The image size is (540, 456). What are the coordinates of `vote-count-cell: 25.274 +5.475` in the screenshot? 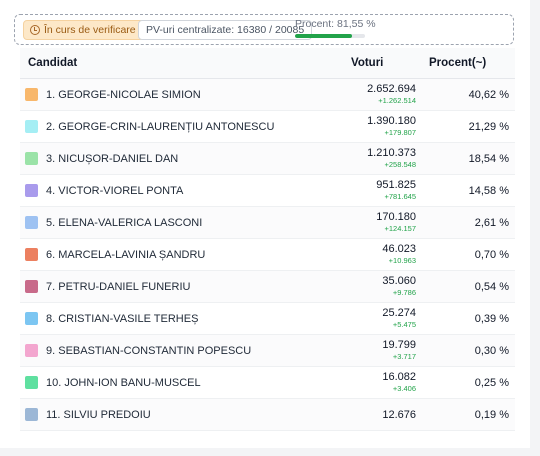 It's located at (399, 318).